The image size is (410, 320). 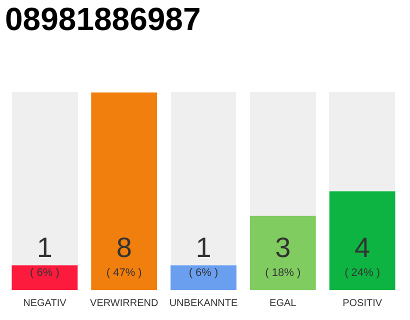 I want to click on x-tick-label: NEGATIV, so click(x=45, y=303).